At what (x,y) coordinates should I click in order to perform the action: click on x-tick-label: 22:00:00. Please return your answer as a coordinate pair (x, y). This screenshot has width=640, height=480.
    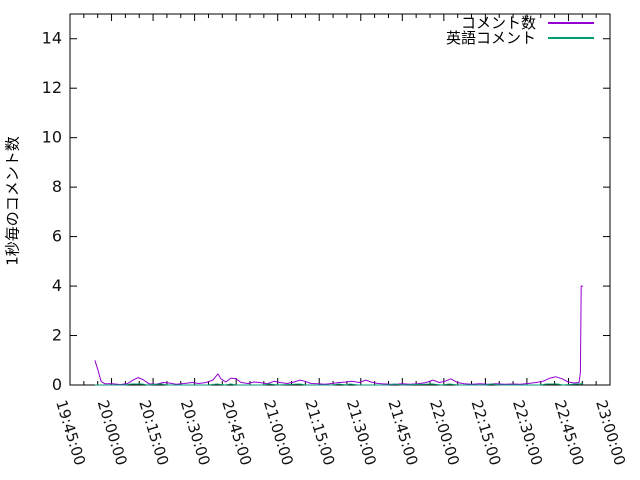
    Looking at the image, I should click on (444, 433).